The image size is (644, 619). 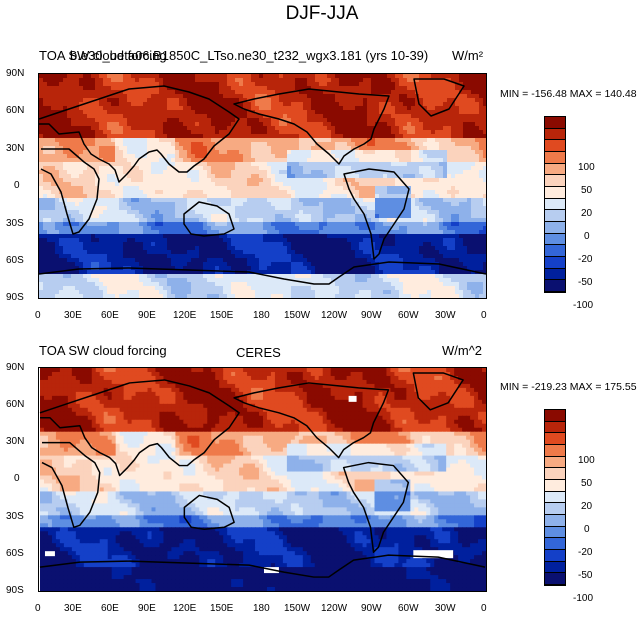 What do you see at coordinates (376, 507) in the screenshot?
I see `coastline-south-america` at bounding box center [376, 507].